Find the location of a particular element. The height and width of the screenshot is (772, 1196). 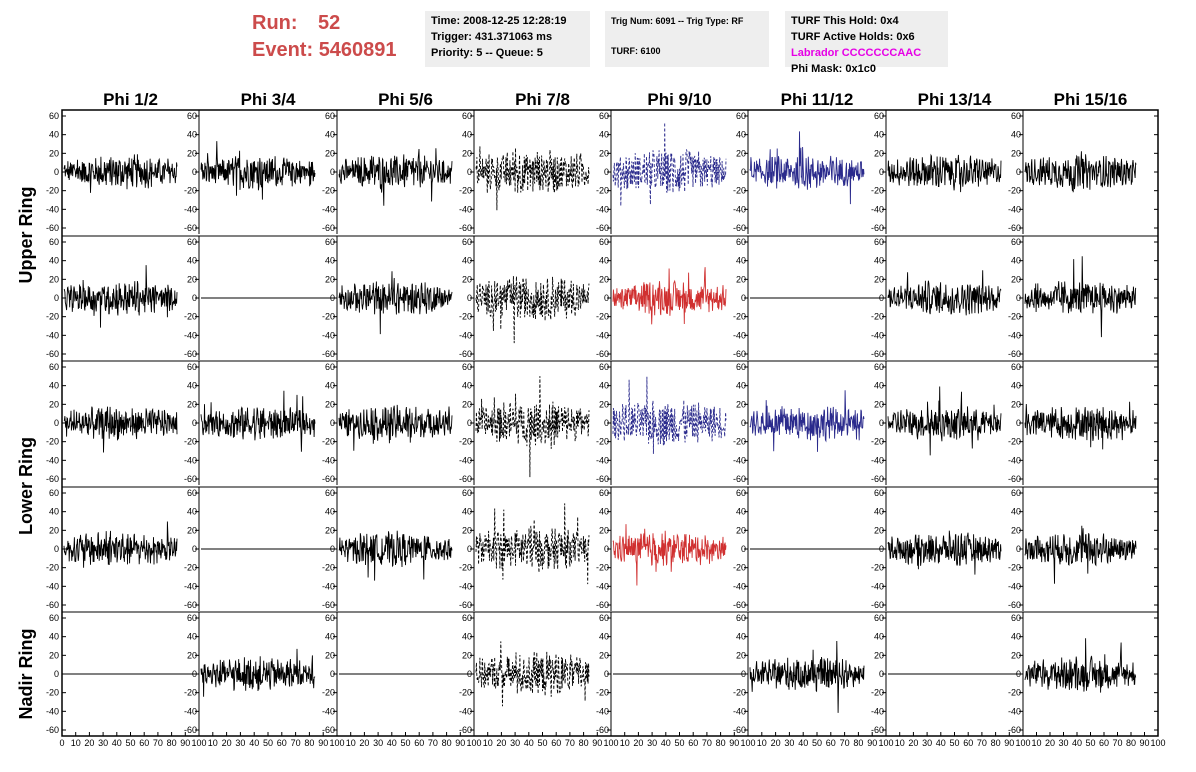

run-value: 52 is located at coordinates (329, 23).